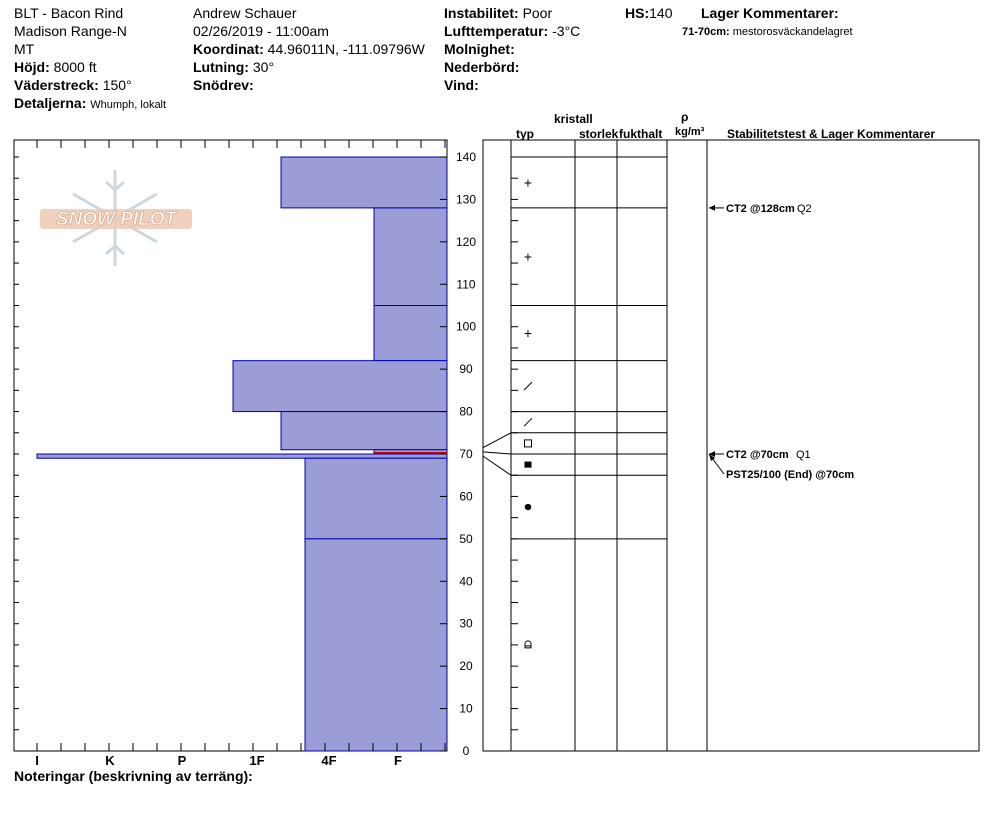 The image size is (994, 840). What do you see at coordinates (263, 67) in the screenshot?
I see `slope-value: 30°` at bounding box center [263, 67].